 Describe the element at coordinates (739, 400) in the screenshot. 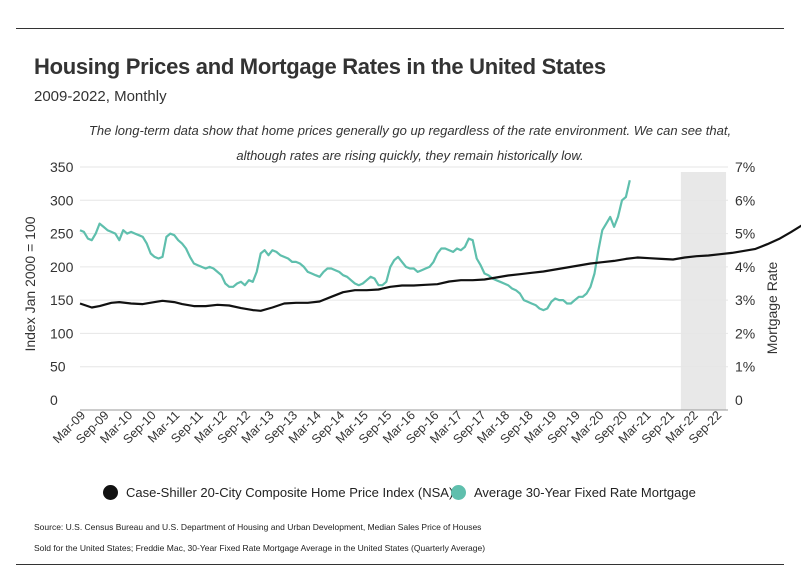

I see `y2-tick-label: 0` at that location.